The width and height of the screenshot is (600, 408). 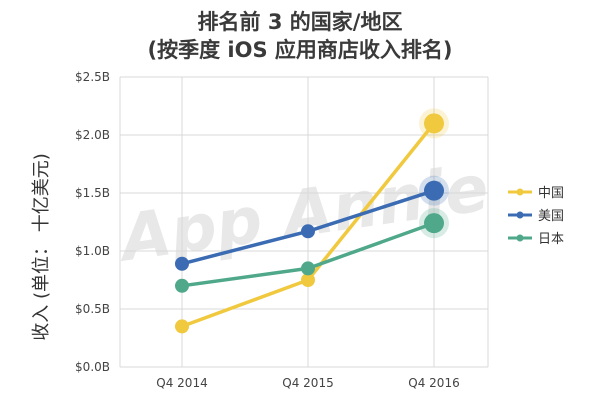 I want to click on x-tick-label: Q4 2015, so click(x=307, y=383).